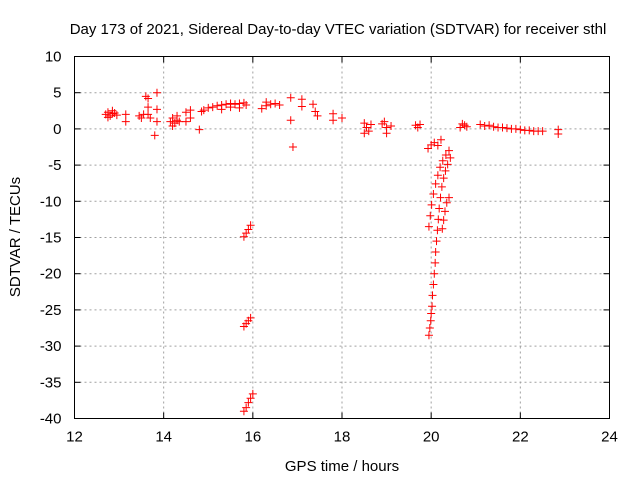  I want to click on y-tick-label: -40, so click(51, 419).